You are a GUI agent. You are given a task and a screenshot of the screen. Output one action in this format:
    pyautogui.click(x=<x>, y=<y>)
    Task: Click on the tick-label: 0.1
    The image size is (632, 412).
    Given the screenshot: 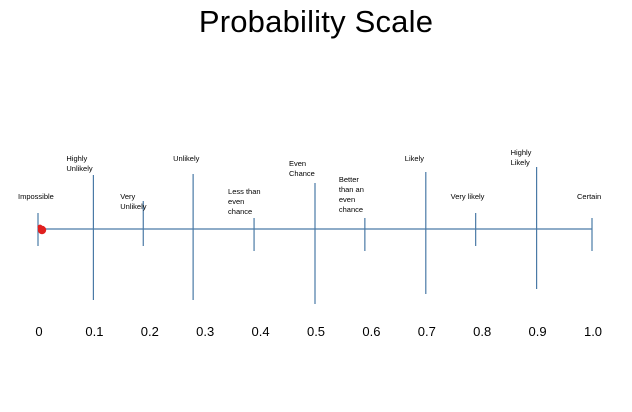 What is the action you would take?
    pyautogui.click(x=94, y=331)
    